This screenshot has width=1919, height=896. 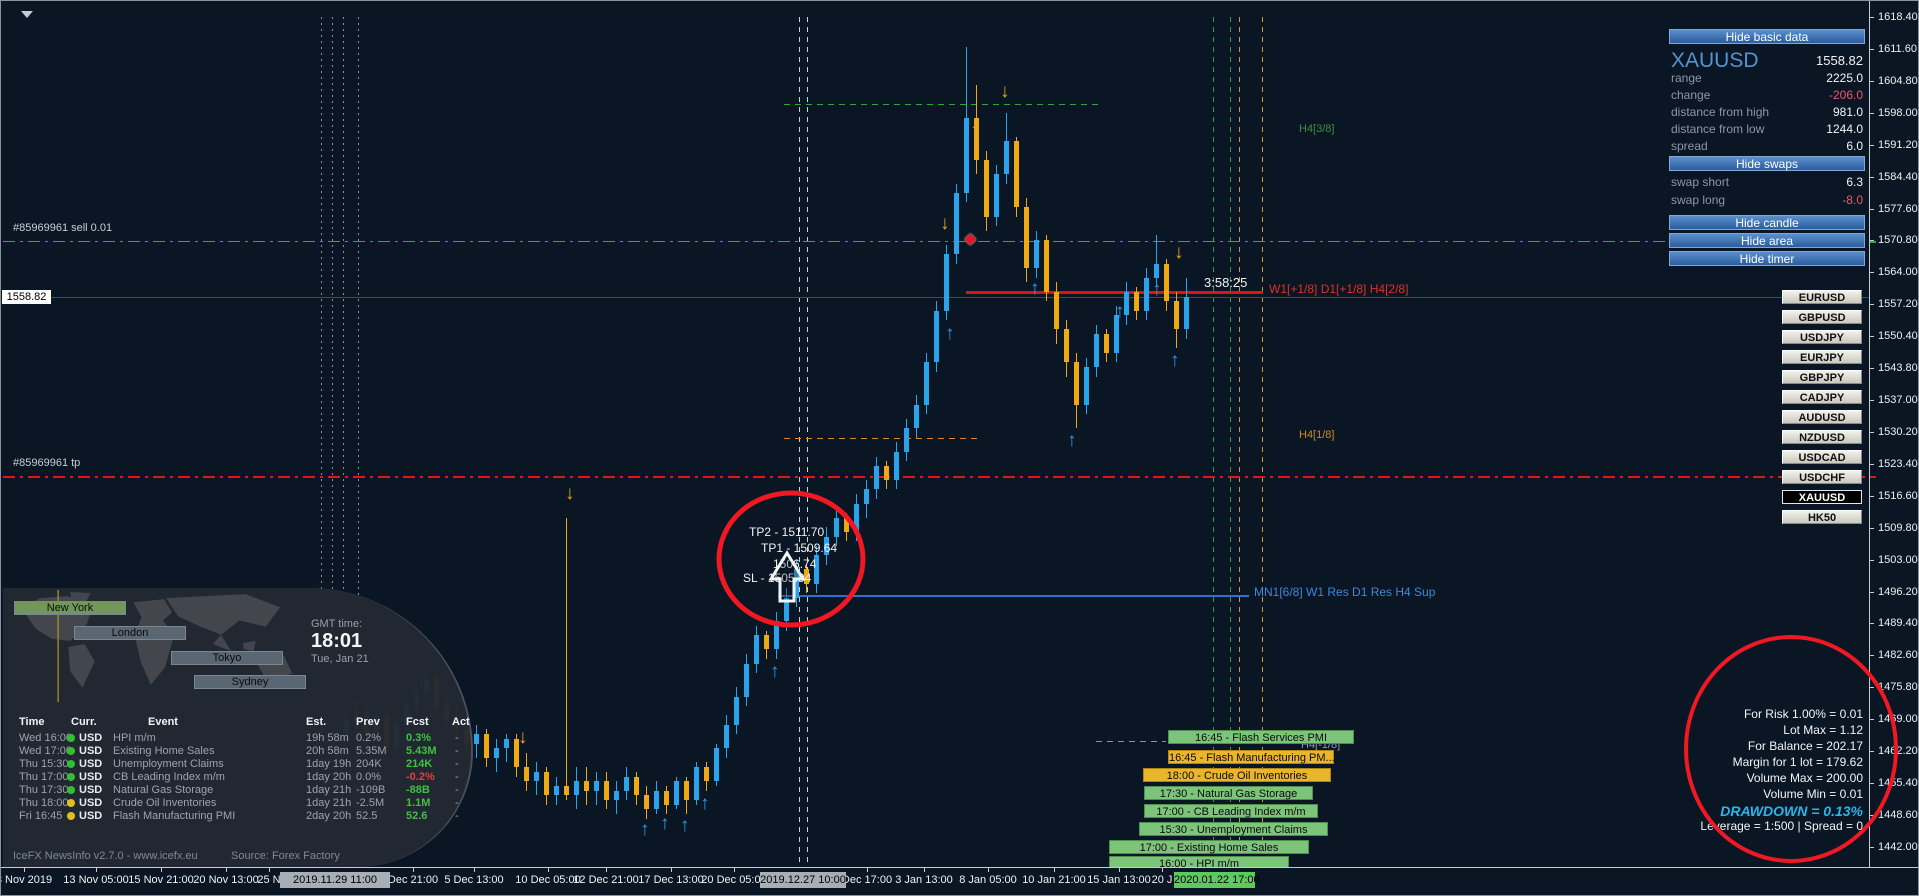 What do you see at coordinates (1803, 714) in the screenshot?
I see `risk-row: For Risk 1.00% = 0.01` at bounding box center [1803, 714].